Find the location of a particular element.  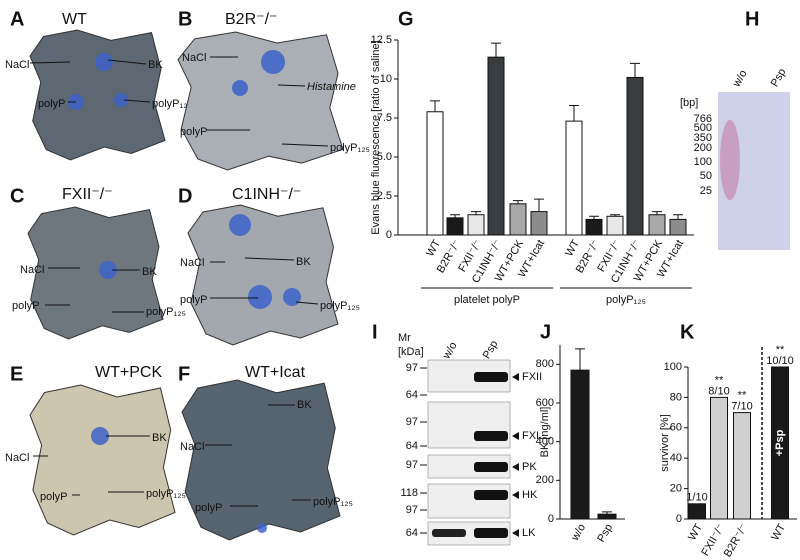

blot-band is located at coordinates (449, 533).